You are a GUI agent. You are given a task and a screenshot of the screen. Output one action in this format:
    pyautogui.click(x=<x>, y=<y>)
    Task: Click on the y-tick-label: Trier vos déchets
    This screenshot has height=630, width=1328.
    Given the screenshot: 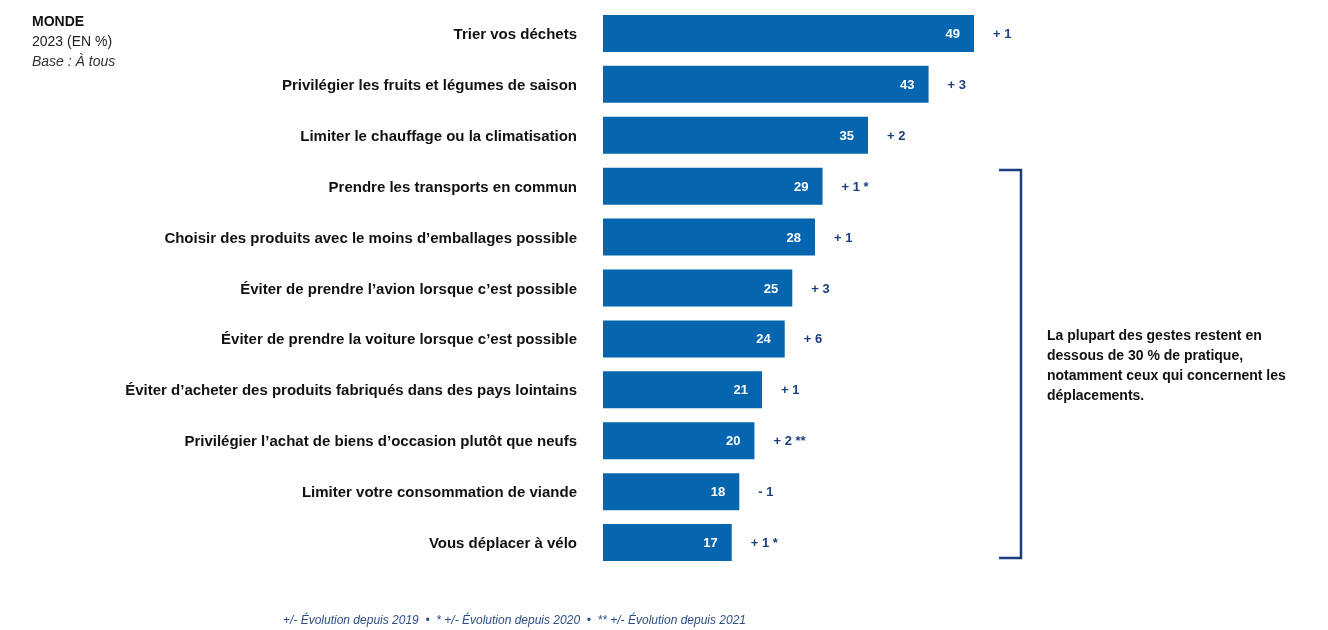 What is the action you would take?
    pyautogui.click(x=515, y=33)
    